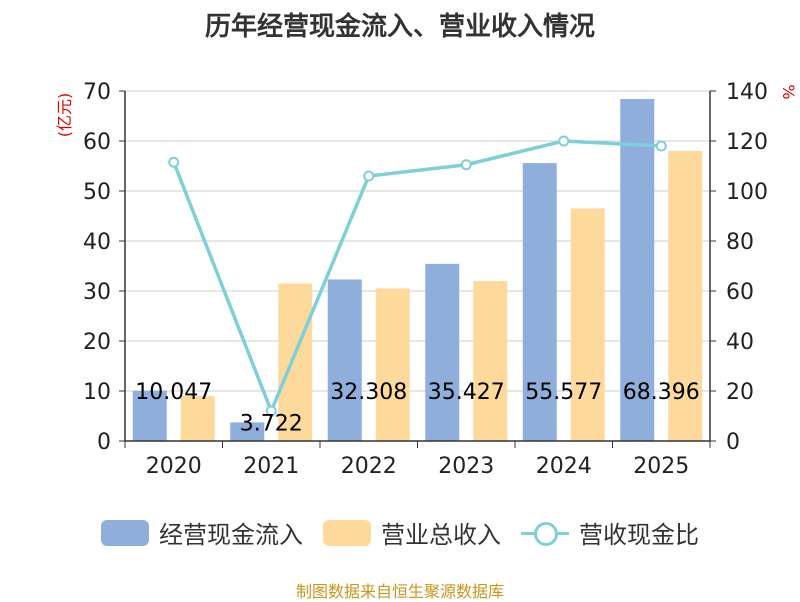 The height and width of the screenshot is (602, 800). I want to click on y-left-tick-label: 60, so click(97, 142).